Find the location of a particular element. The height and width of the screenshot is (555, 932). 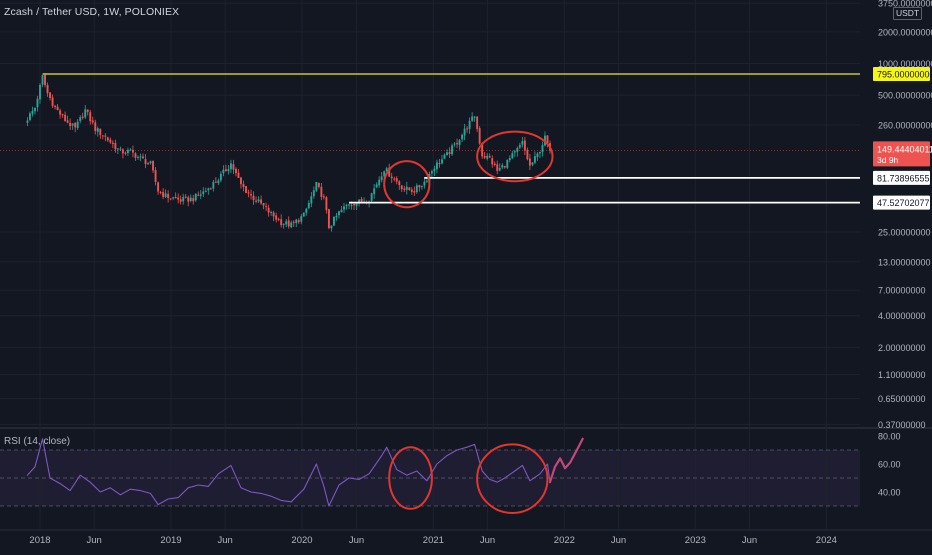

y-tick-label: 25.00000000 is located at coordinates (904, 233).